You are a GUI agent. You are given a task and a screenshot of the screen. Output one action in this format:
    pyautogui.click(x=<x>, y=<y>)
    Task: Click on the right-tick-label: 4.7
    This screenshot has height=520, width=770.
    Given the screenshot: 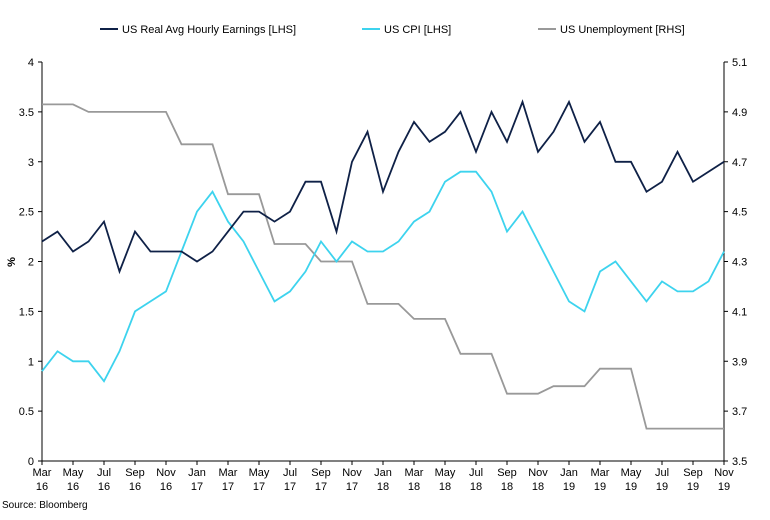 What is the action you would take?
    pyautogui.click(x=739, y=163)
    